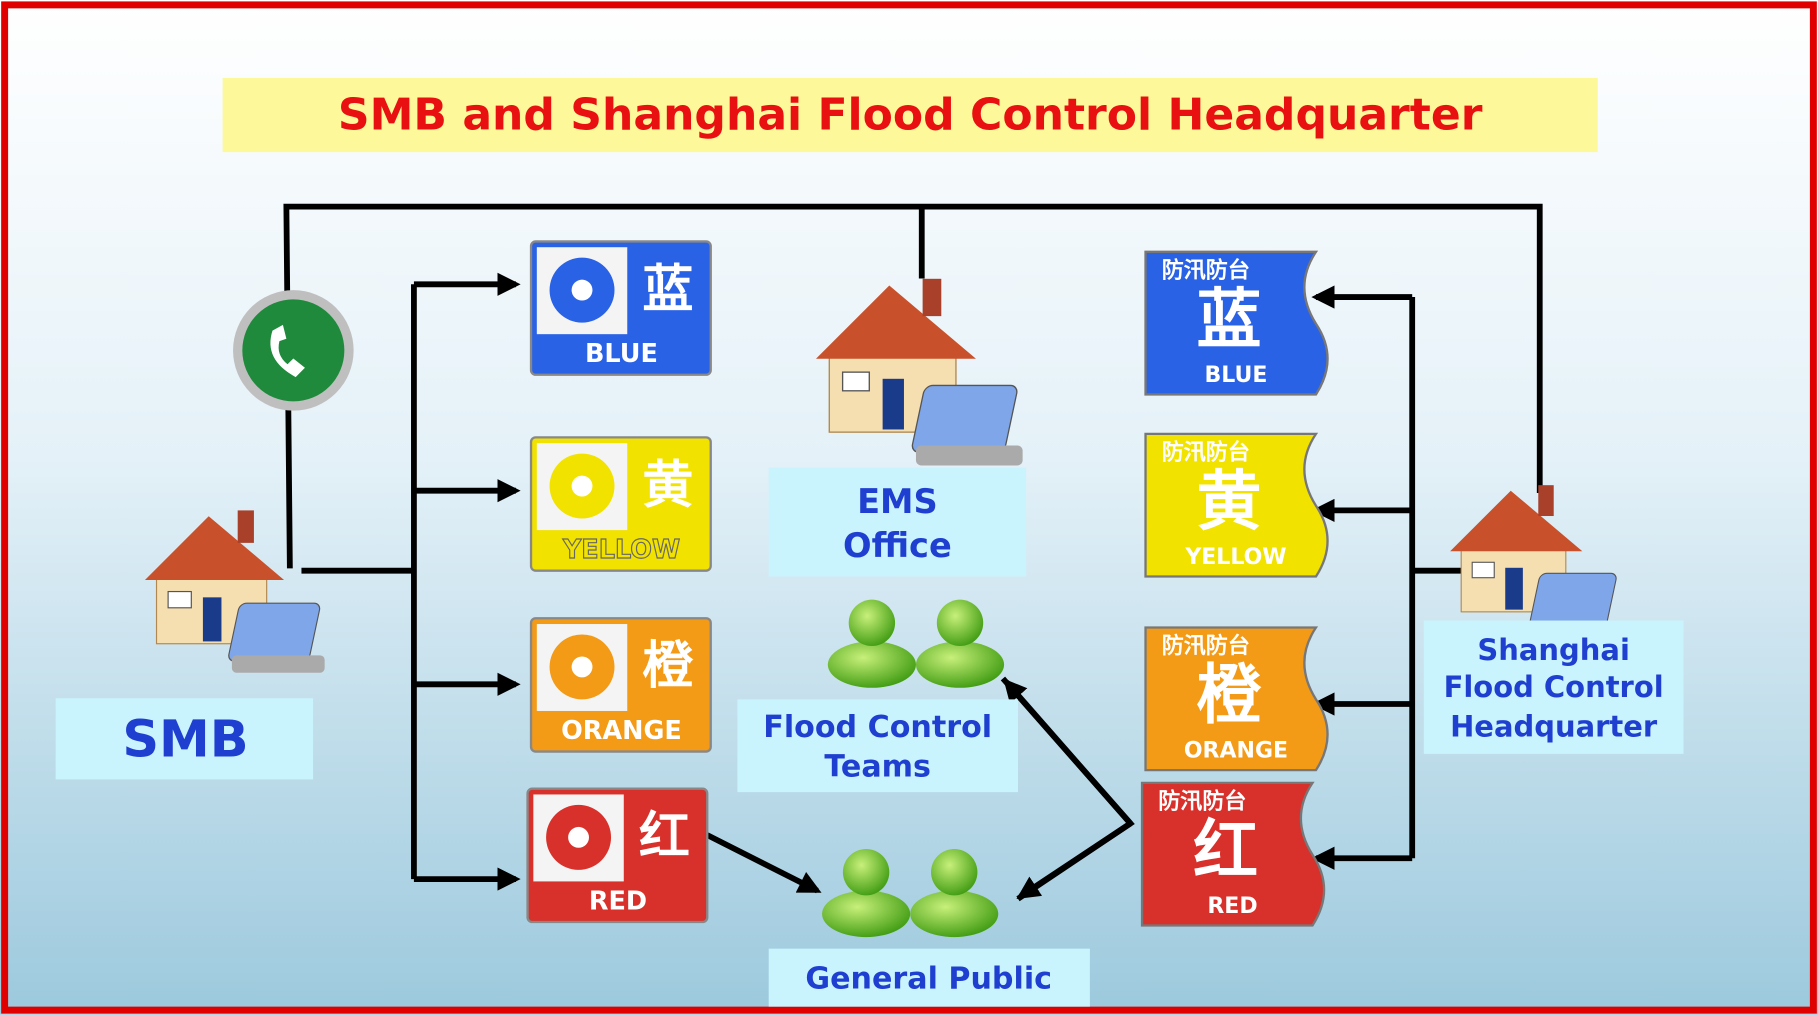 Image resolution: width=1818 pixels, height=1015 pixels. I want to click on flood-signal-label: YELLOW, so click(1235, 557).